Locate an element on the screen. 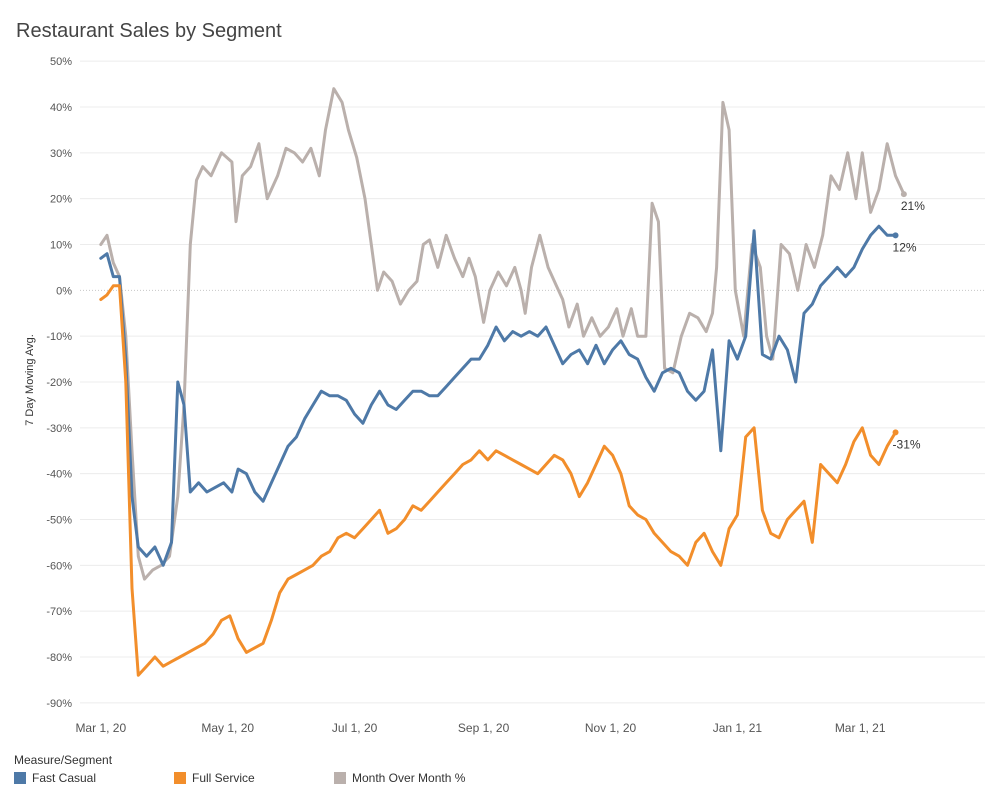 The width and height of the screenshot is (1000, 800). legend-item-fast-casual: Fast Casual is located at coordinates (55, 778).